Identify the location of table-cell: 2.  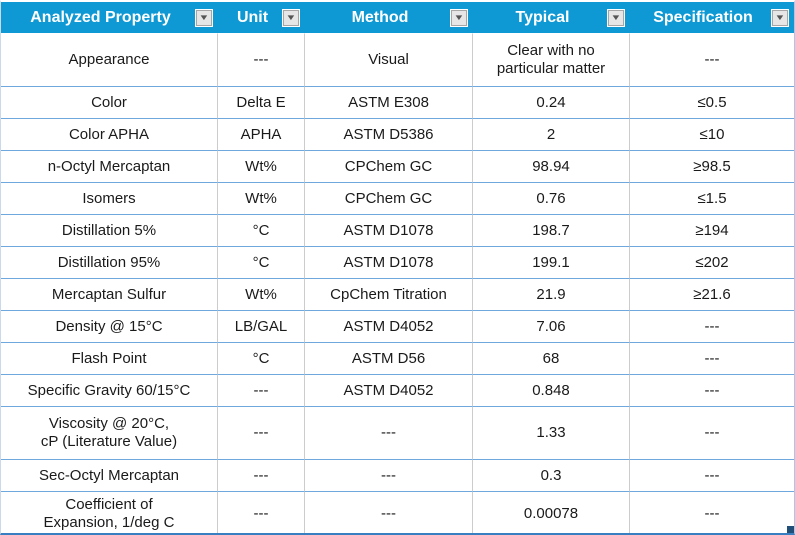
(551, 134).